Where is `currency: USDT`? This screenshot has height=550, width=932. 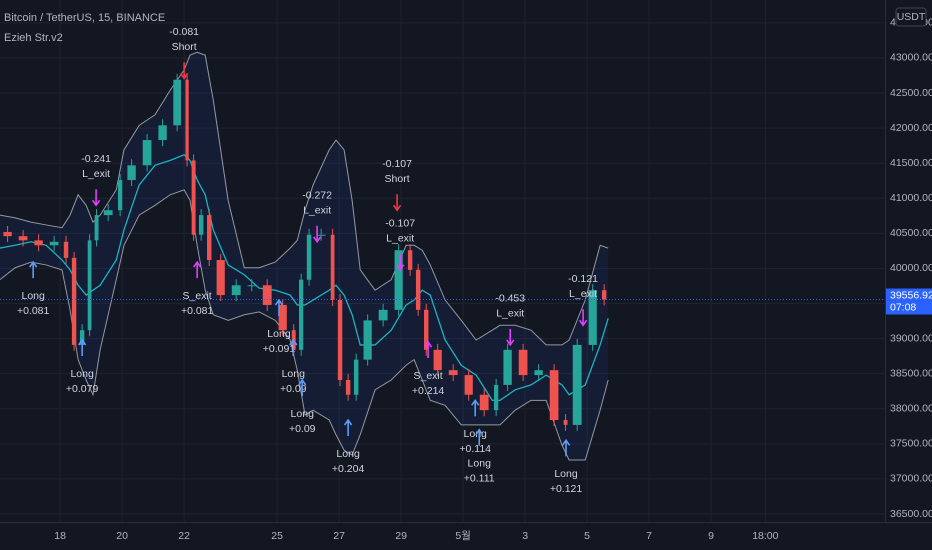
currency: USDT is located at coordinates (911, 17).